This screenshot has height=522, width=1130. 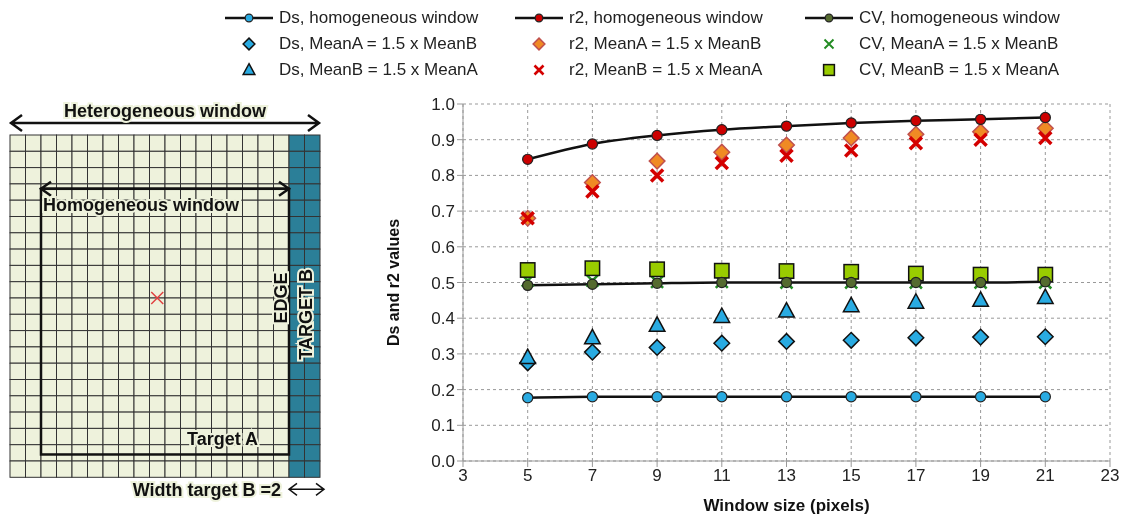 What do you see at coordinates (443, 140) in the screenshot?
I see `y-tick-label: 0.9` at bounding box center [443, 140].